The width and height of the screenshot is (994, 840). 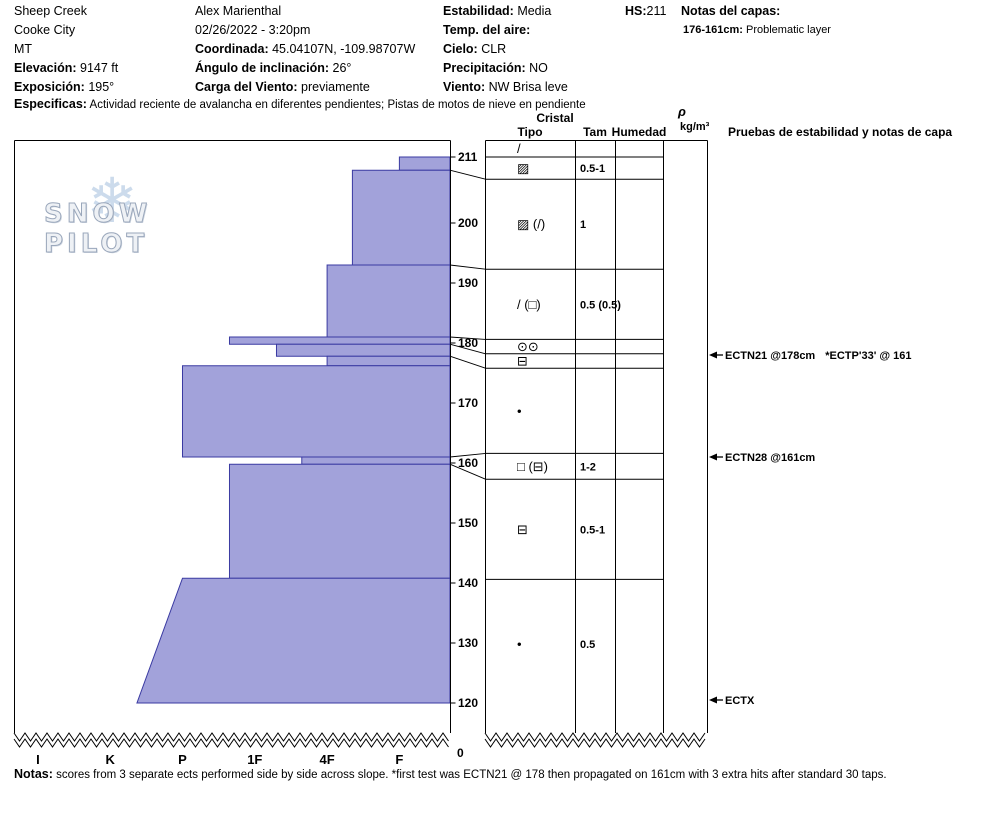 I want to click on location-city: Cooke City, so click(x=45, y=30).